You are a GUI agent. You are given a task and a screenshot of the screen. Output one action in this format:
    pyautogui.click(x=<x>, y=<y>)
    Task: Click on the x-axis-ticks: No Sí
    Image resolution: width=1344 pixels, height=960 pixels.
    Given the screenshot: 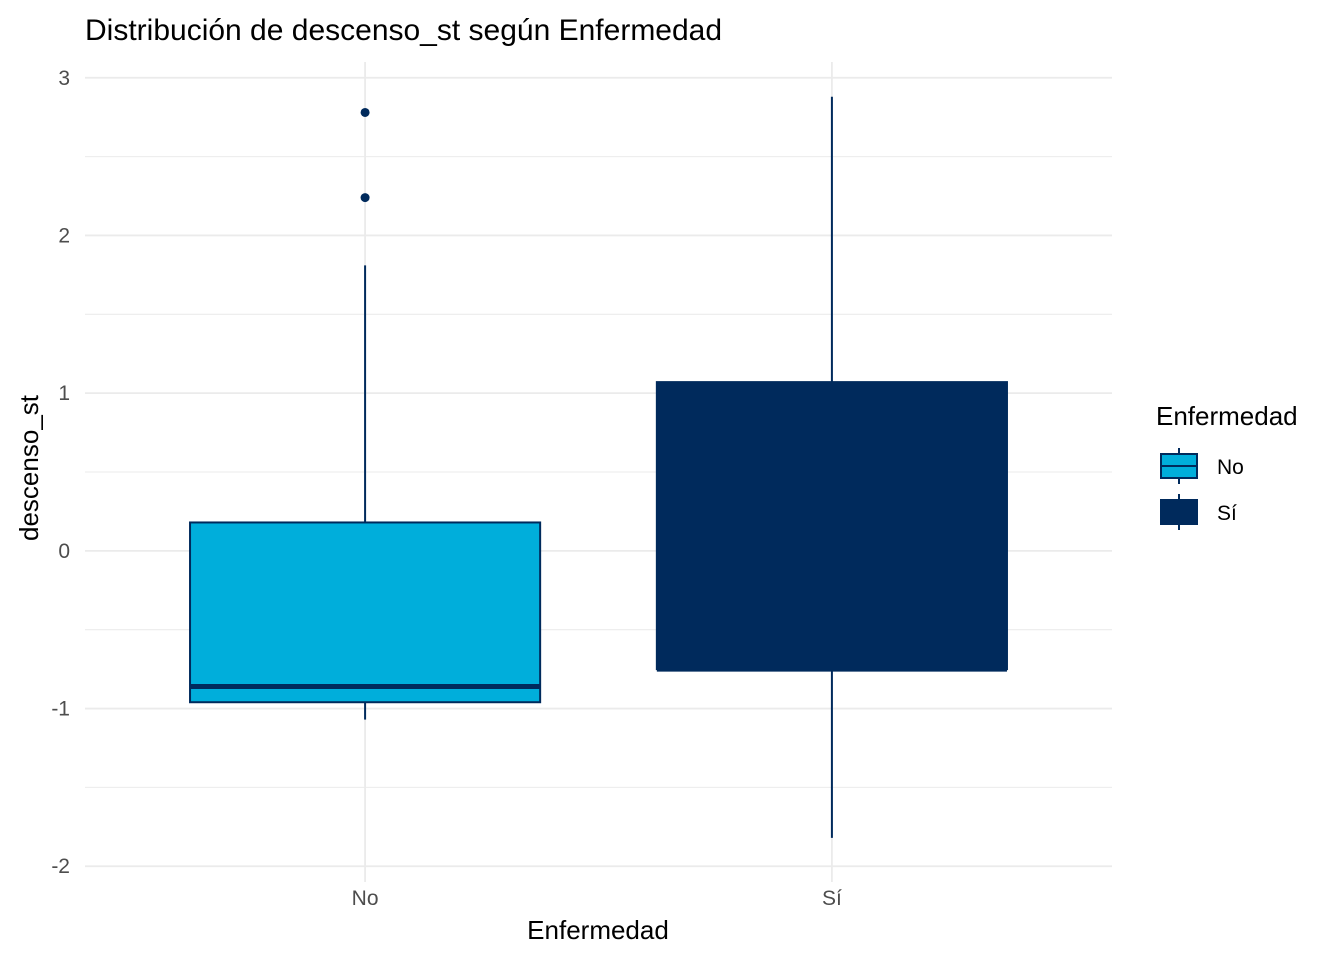 What is the action you would take?
    pyautogui.click(x=597, y=898)
    